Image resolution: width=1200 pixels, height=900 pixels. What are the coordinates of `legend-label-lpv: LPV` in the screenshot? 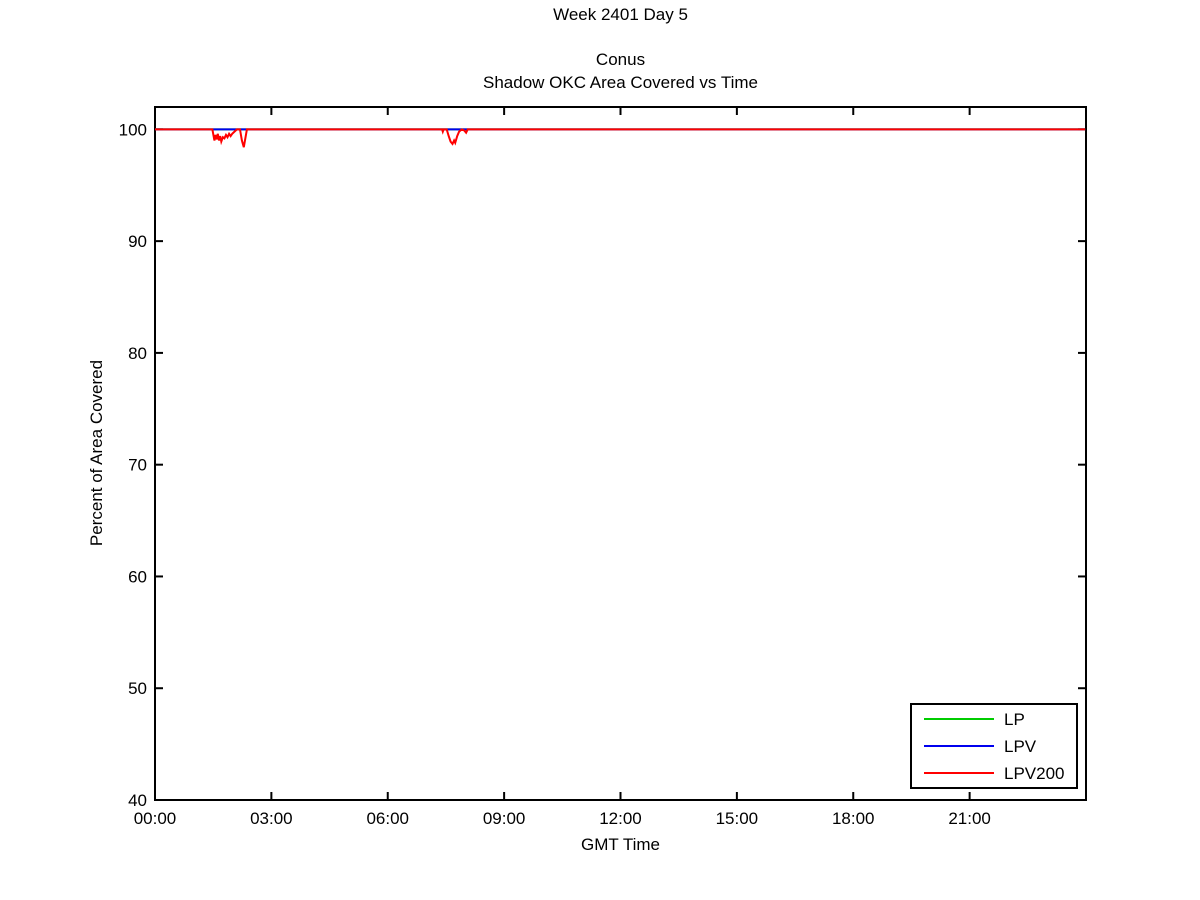 It's located at (1020, 746).